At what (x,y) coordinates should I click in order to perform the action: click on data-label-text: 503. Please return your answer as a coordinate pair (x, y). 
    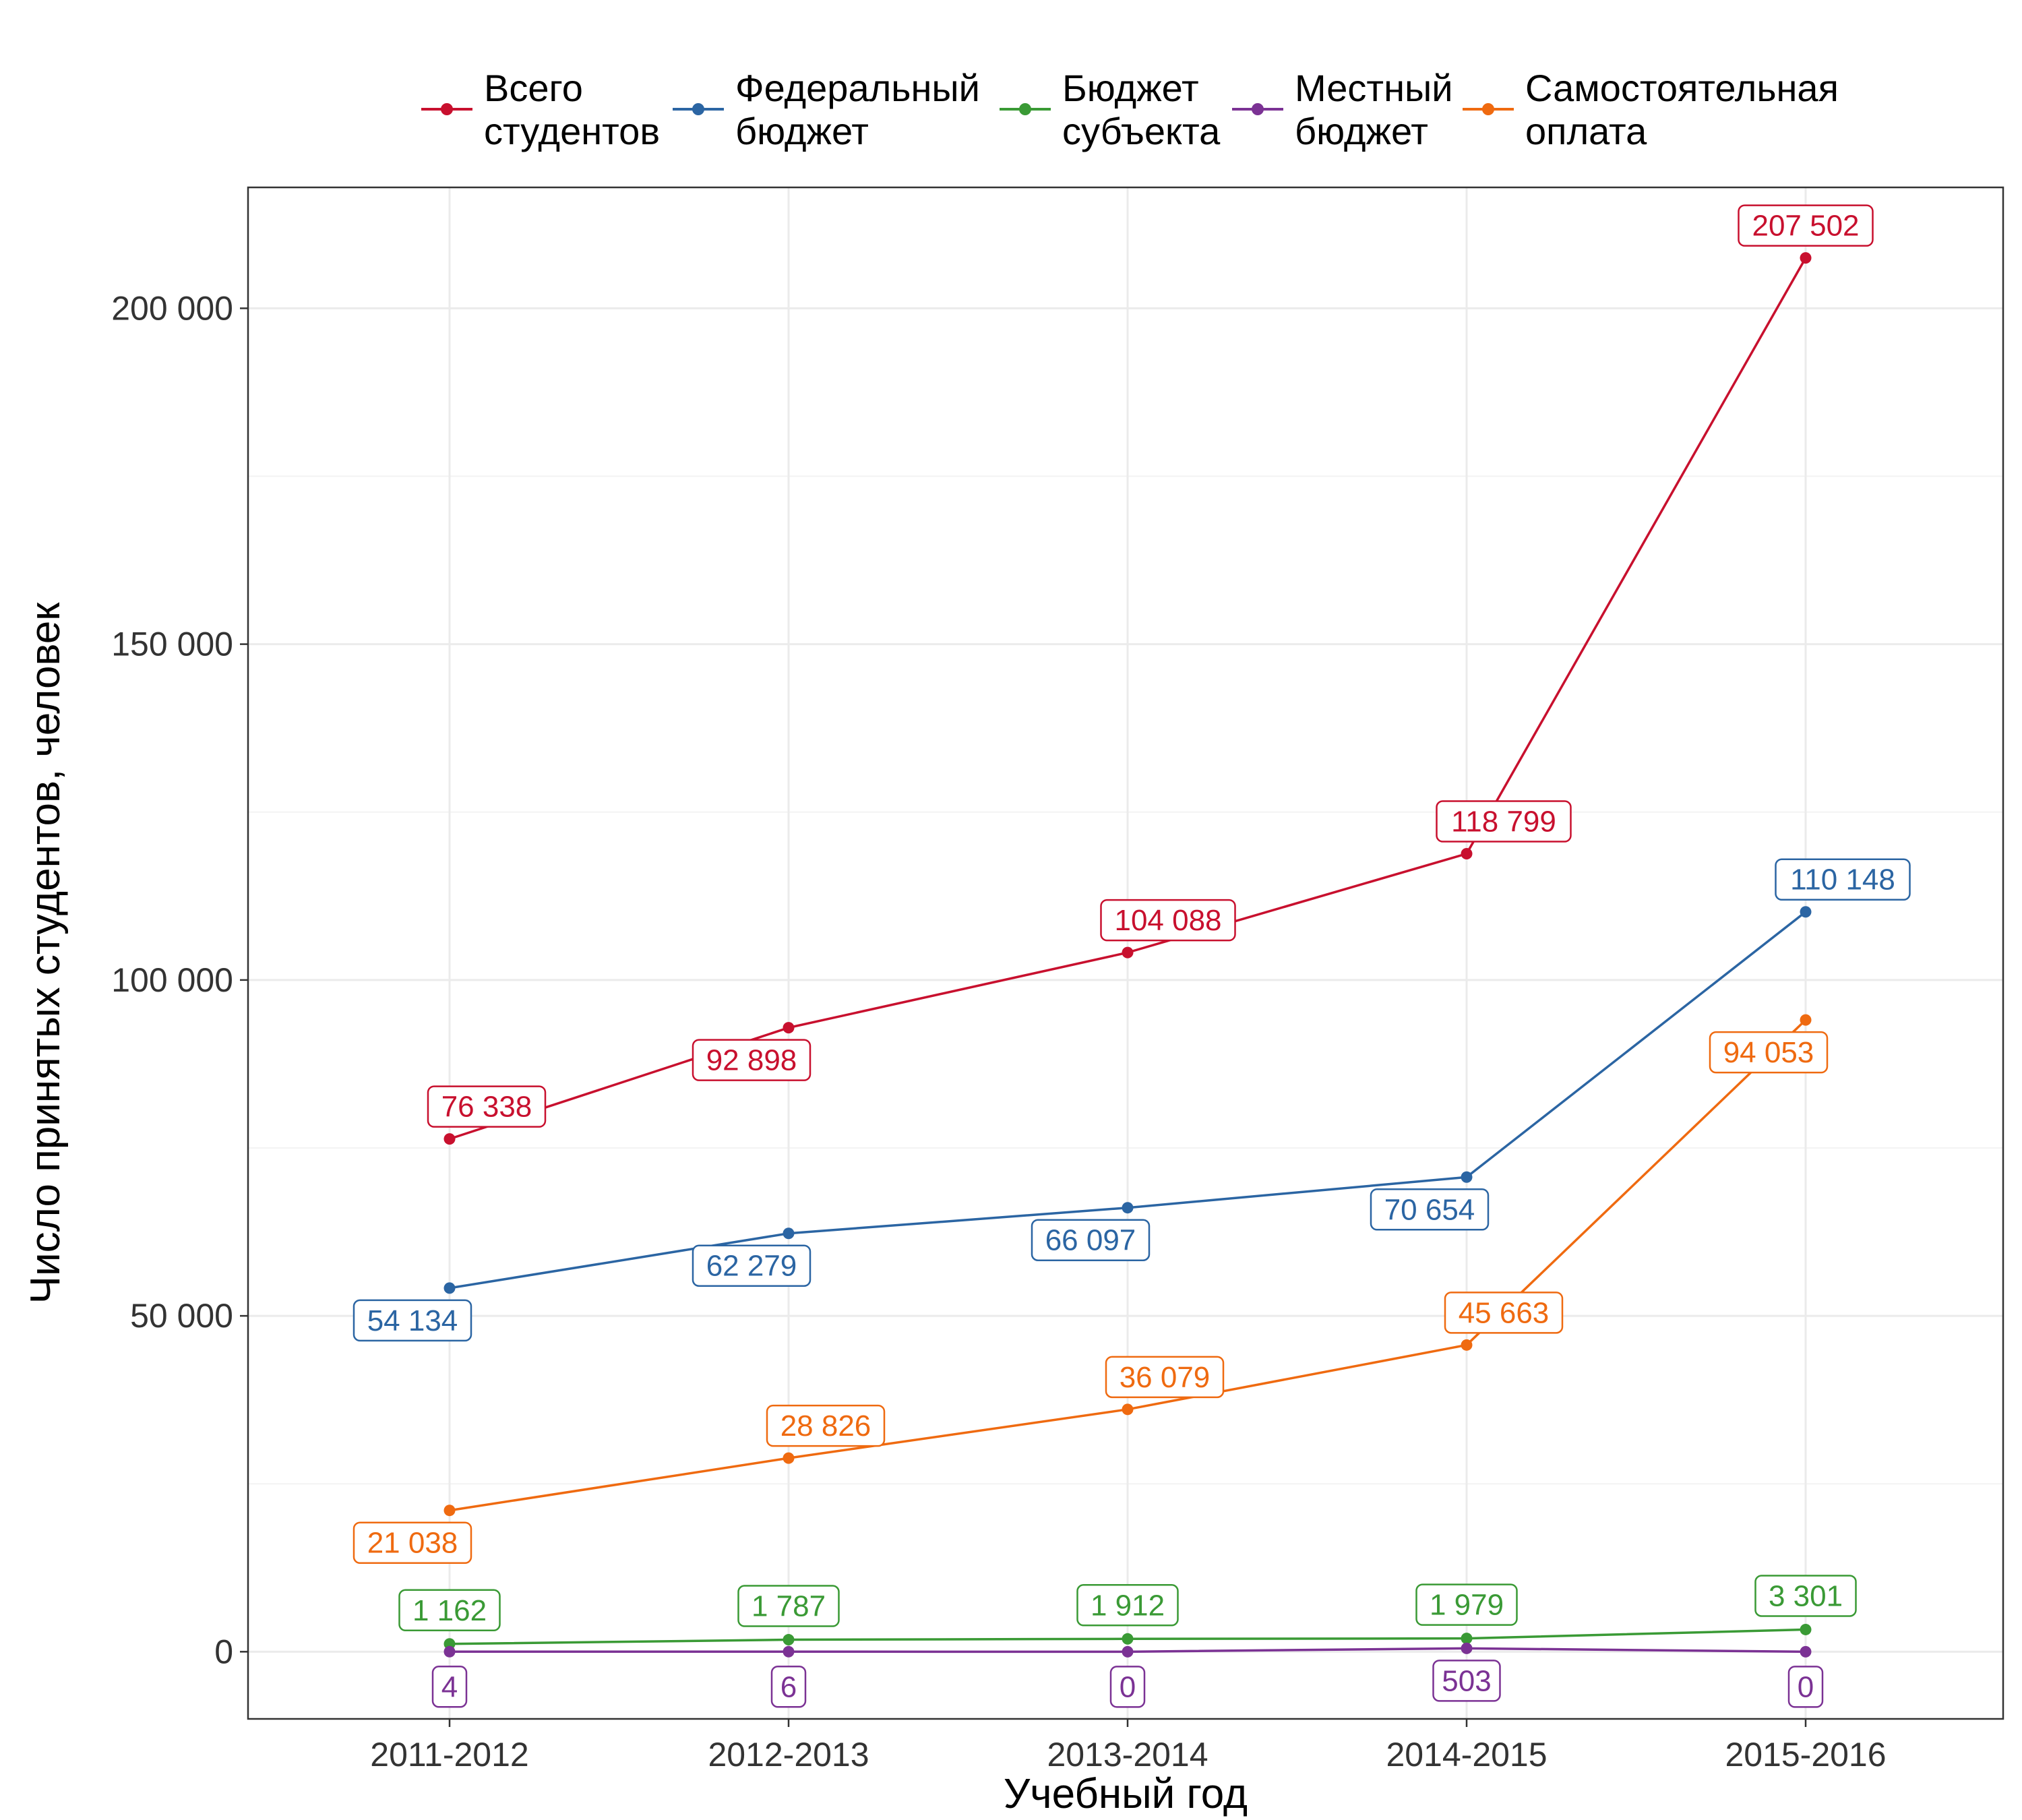
    Looking at the image, I should click on (1467, 1680).